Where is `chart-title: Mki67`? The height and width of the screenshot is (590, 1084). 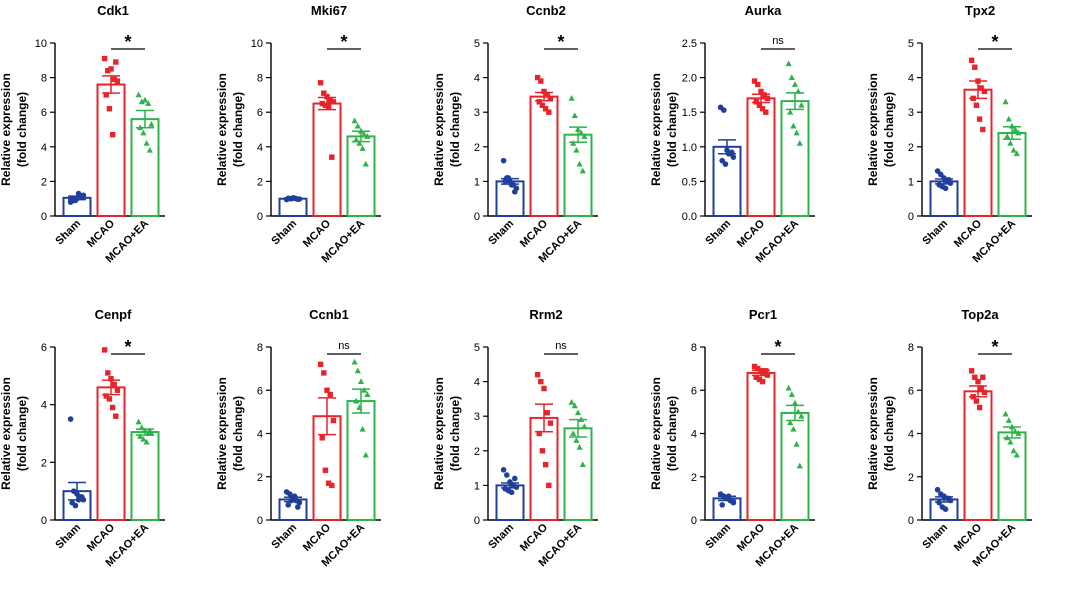
chart-title: Mki67 is located at coordinates (329, 10).